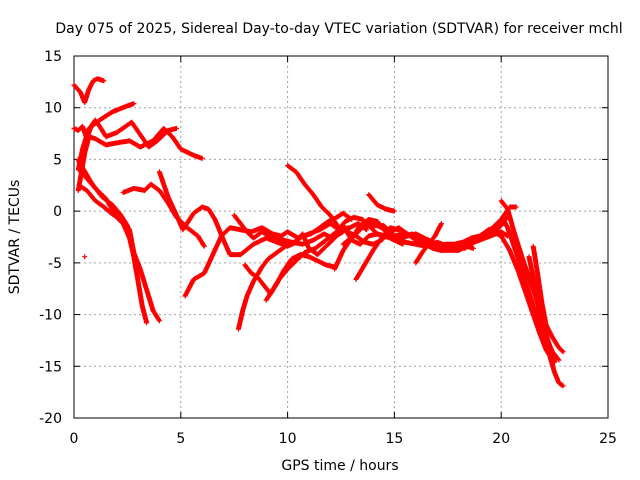  Describe the element at coordinates (343, 439) in the screenshot. I see `x-tick-labels: 0 5 10 15 20 25` at that location.